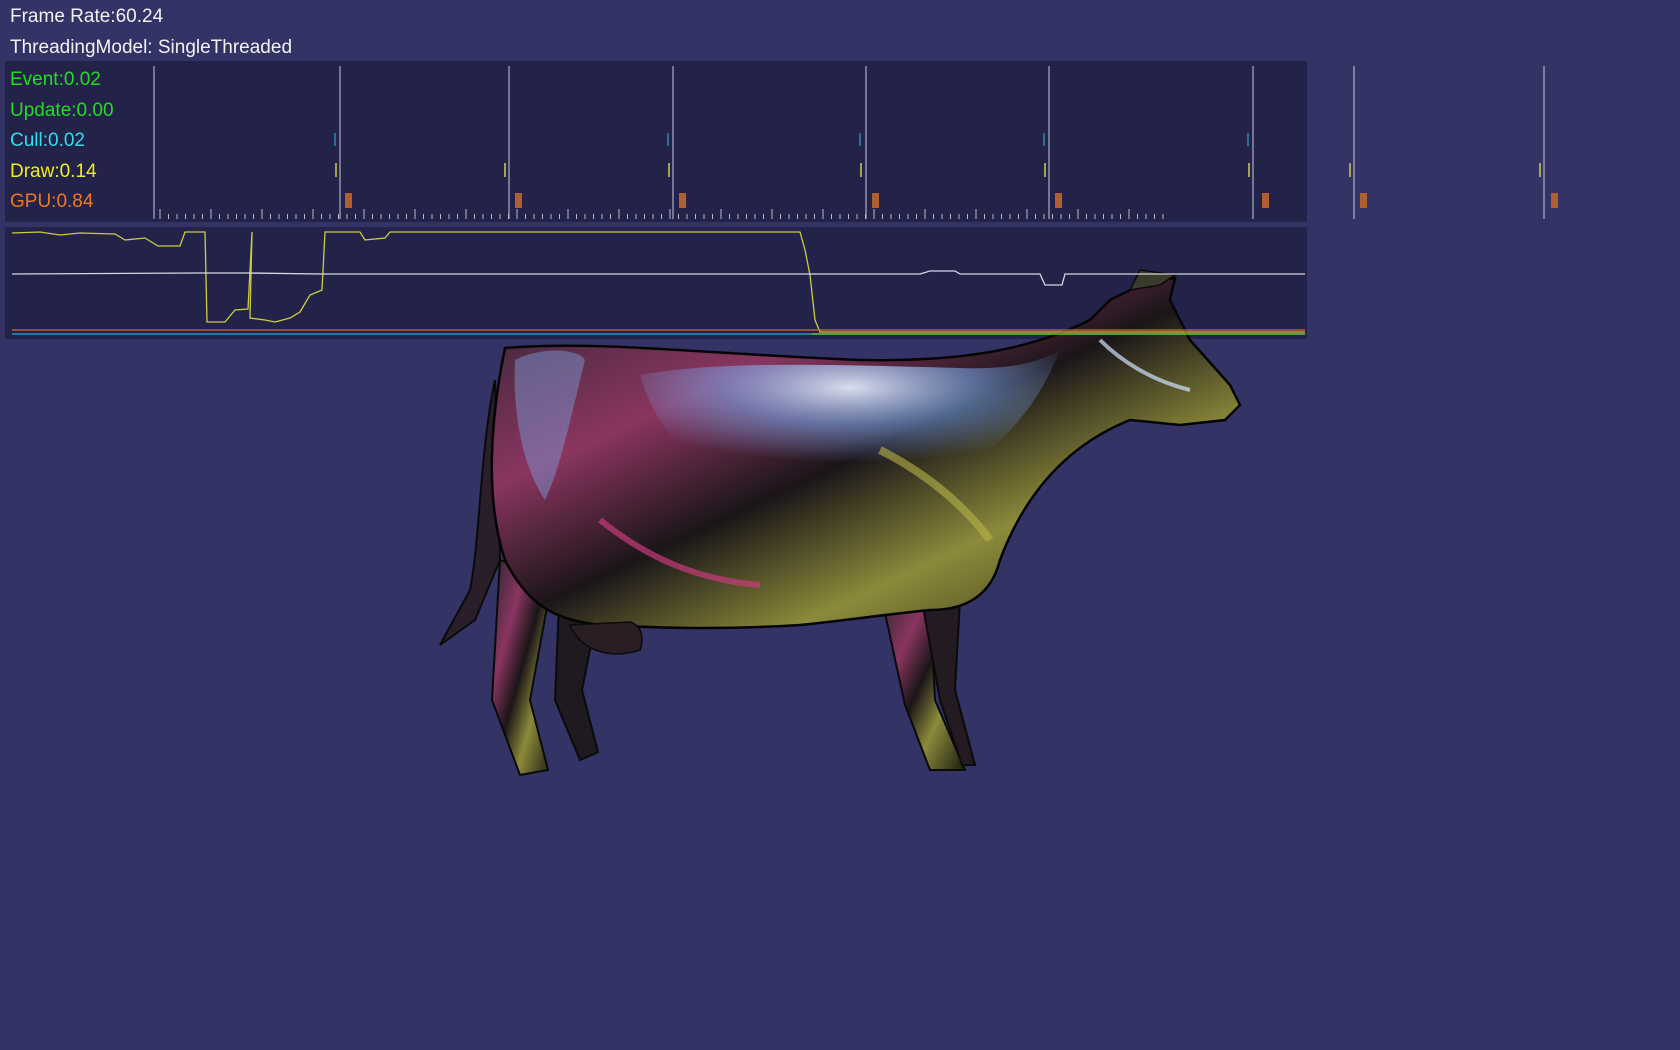  I want to click on gpu-bars, so click(951, 200).